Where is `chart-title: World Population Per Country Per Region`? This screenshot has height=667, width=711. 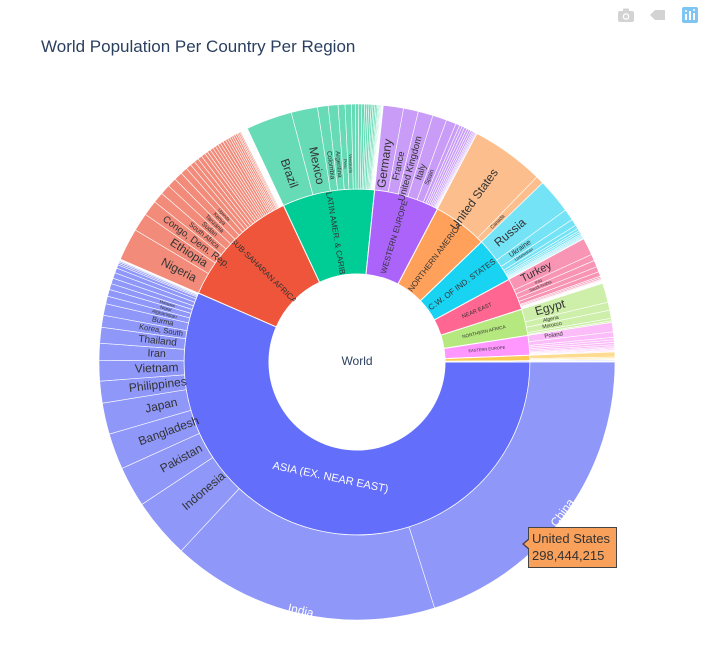 chart-title: World Population Per Country Per Region is located at coordinates (198, 46).